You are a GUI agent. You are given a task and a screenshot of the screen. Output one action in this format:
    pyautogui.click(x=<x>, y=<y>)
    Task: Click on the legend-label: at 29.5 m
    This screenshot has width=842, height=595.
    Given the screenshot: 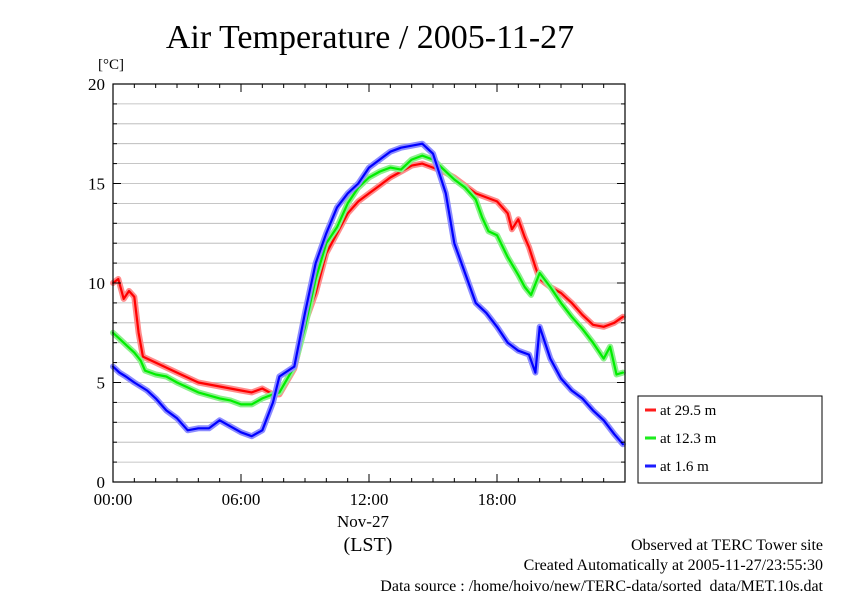 What is the action you would take?
    pyautogui.click(x=688, y=411)
    